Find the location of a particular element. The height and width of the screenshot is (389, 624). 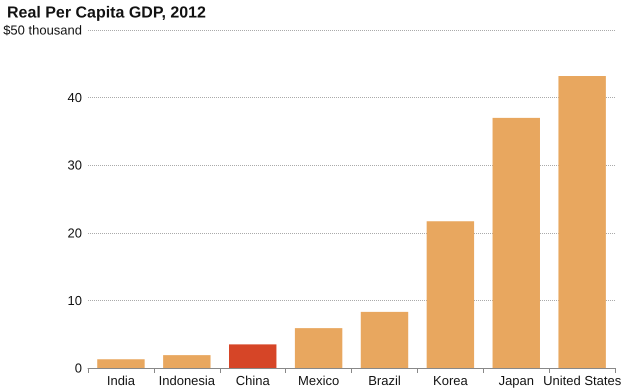

x-tick-label: Korea is located at coordinates (450, 380).